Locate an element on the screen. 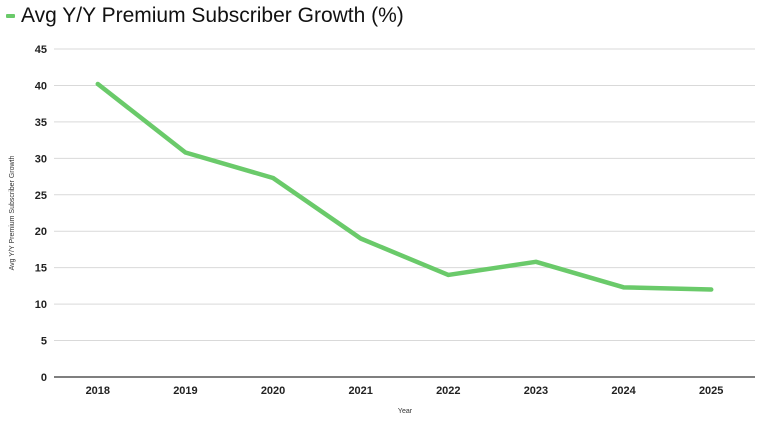  x-tick-label: 2020 is located at coordinates (273, 391).